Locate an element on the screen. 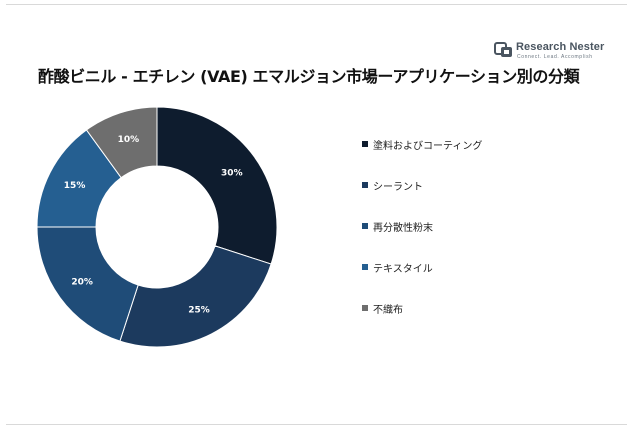  bottom-divider is located at coordinates (316, 424).